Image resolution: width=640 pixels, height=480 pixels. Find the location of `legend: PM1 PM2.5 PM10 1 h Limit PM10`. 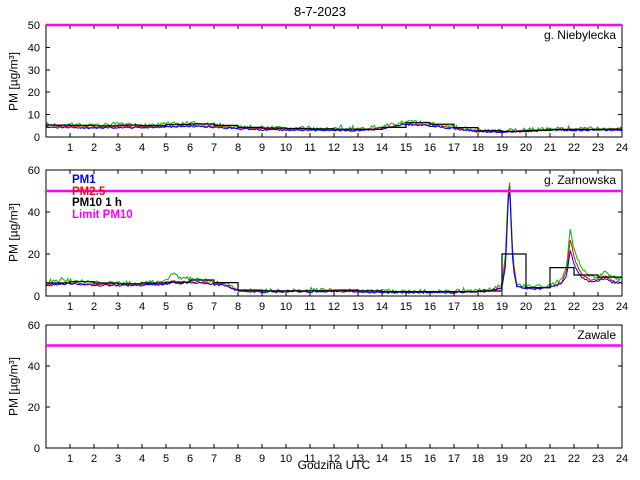

legend: PM1 PM2.5 PM10 1 h Limit PM10 is located at coordinates (102, 197).